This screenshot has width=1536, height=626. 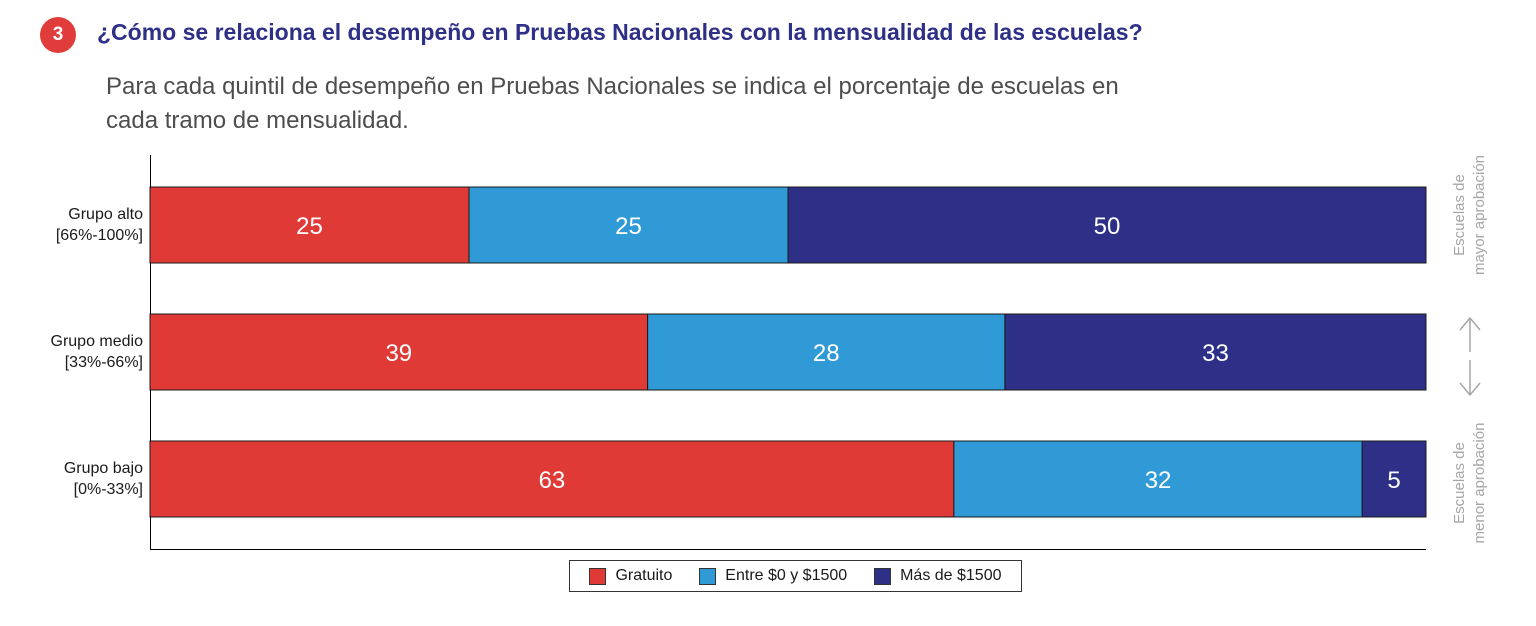 I want to click on data-label: 50, so click(x=1107, y=226).